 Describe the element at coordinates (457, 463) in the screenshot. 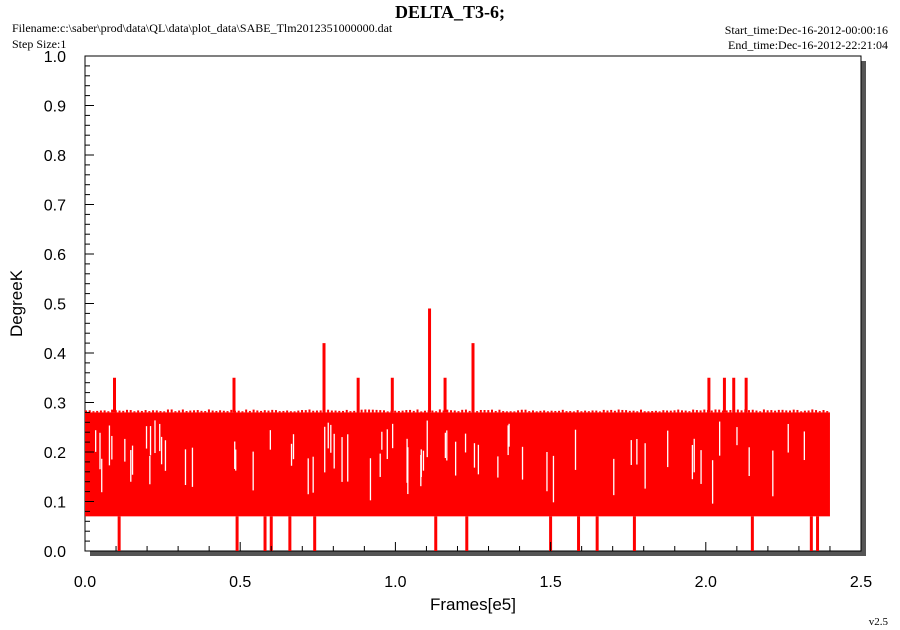

I see `data-band` at that location.